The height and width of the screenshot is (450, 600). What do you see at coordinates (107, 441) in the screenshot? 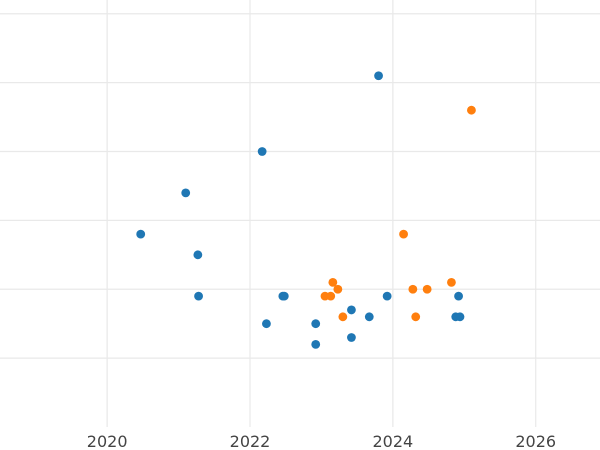
I see `x-tick-label-0: 2020` at bounding box center [107, 441].